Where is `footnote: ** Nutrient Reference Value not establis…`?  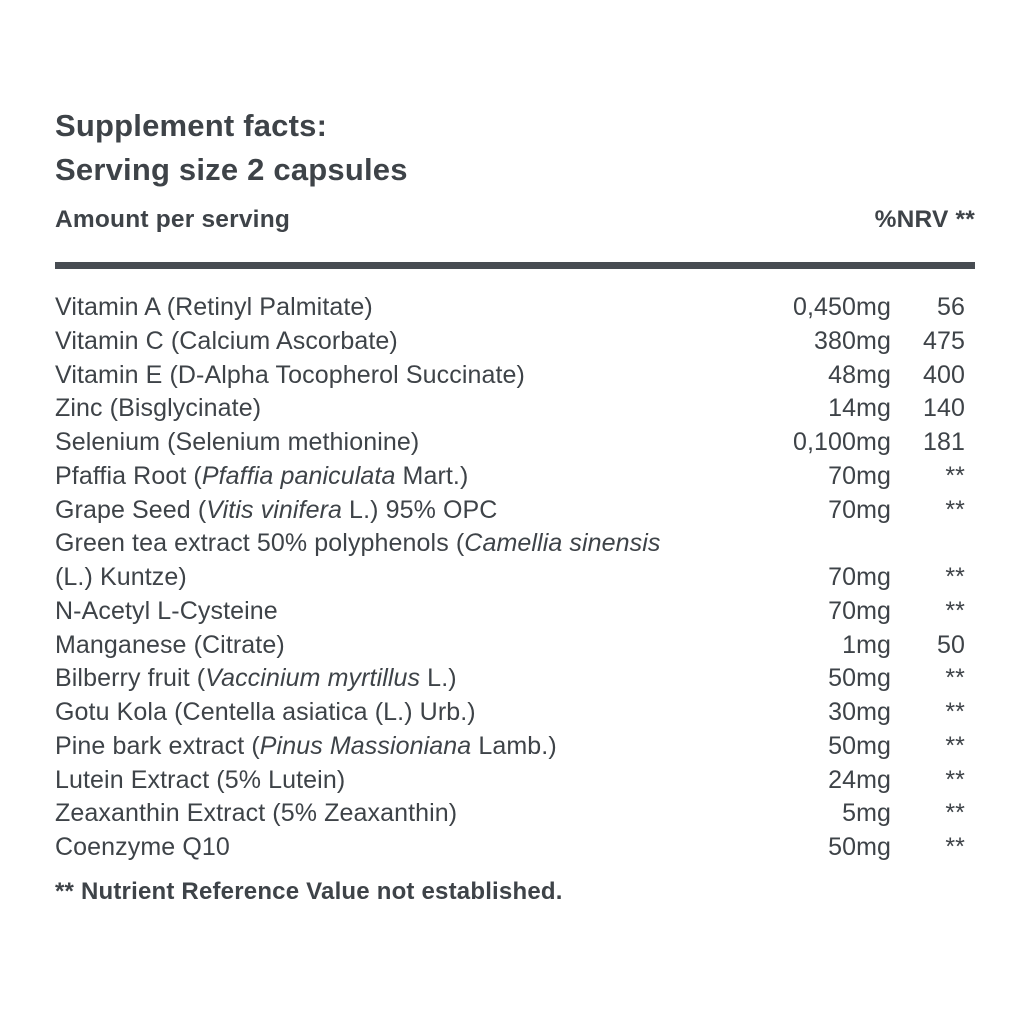
footnote: ** Nutrient Reference Value not establis… is located at coordinates (309, 891).